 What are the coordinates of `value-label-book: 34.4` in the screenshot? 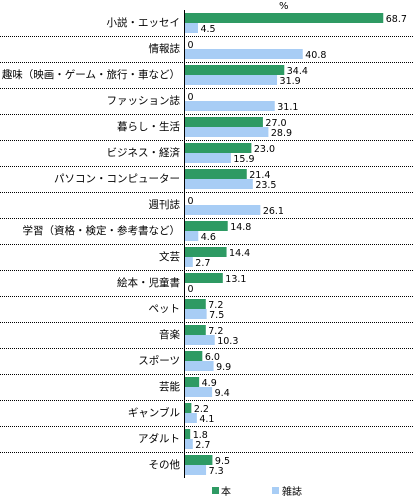 It's located at (297, 71).